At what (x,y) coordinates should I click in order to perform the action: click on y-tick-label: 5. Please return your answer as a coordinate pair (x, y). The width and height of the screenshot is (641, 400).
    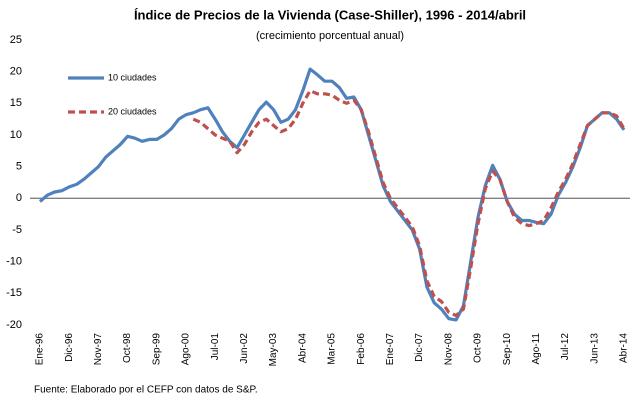
    Looking at the image, I should click on (19, 167).